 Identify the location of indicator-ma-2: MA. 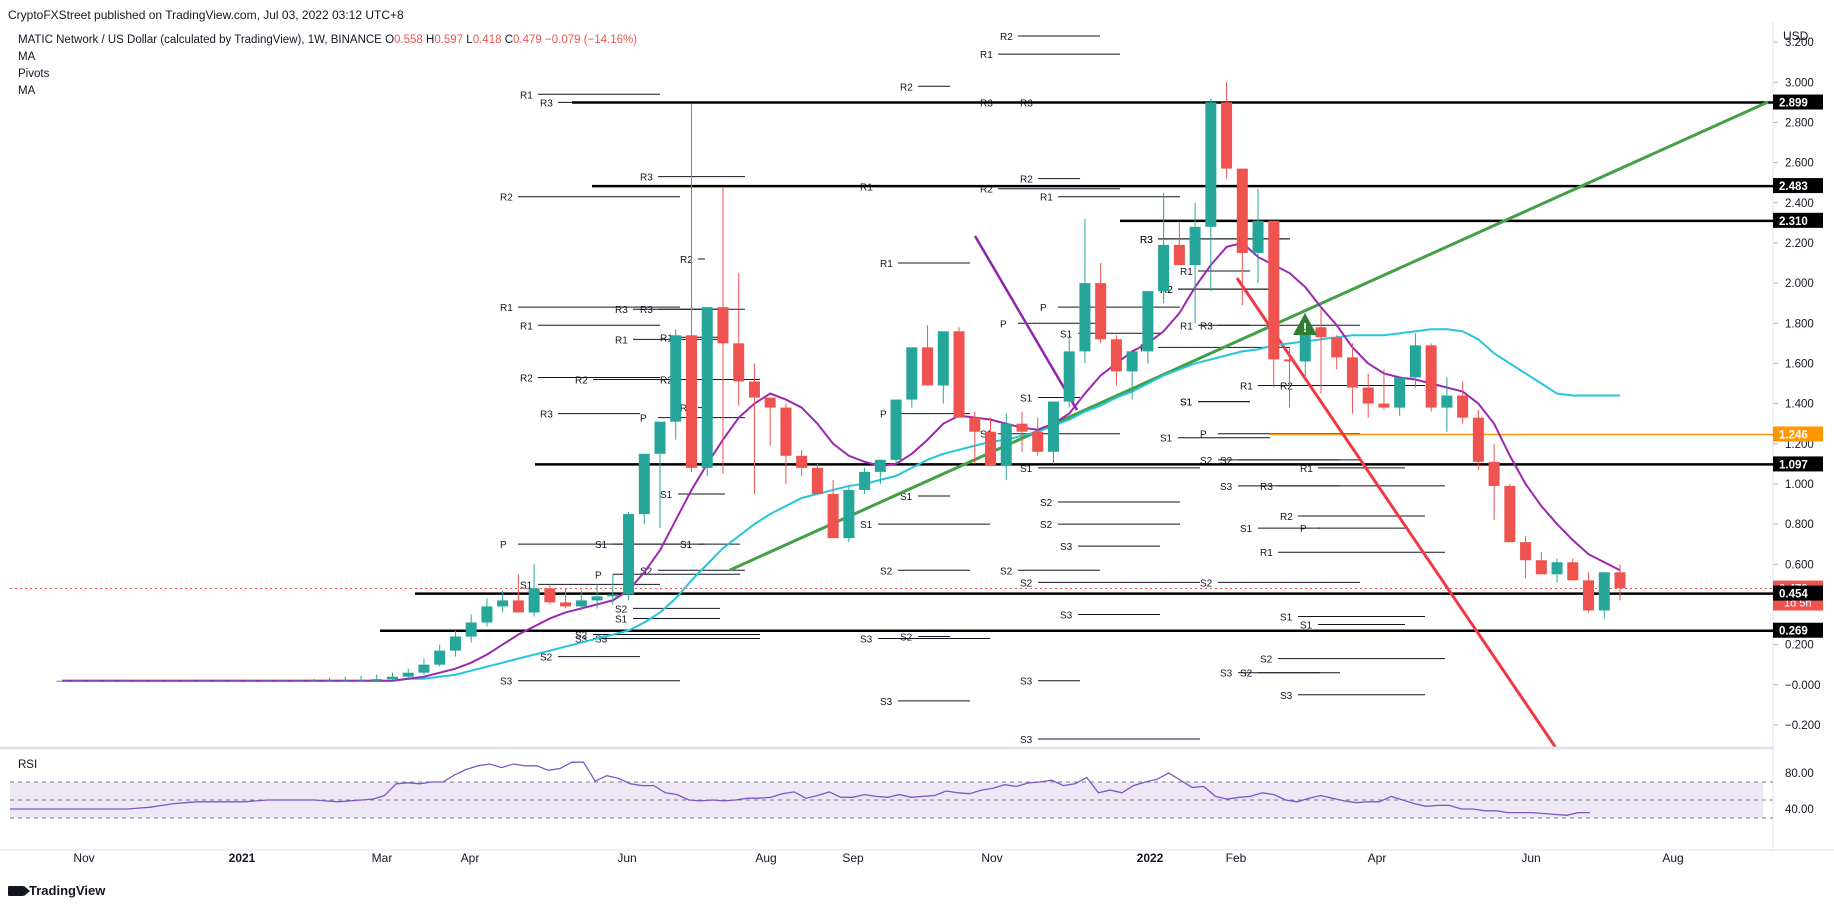
(27, 91).